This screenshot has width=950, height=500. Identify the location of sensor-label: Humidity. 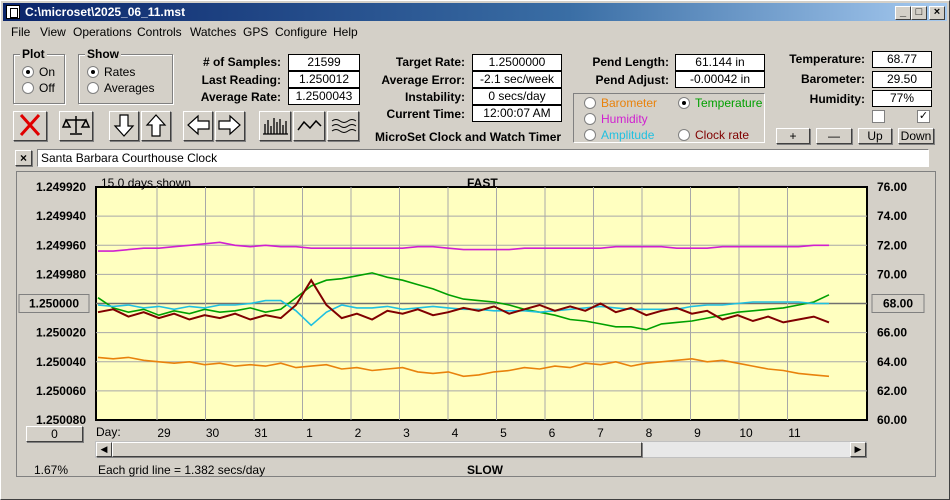
(624, 119).